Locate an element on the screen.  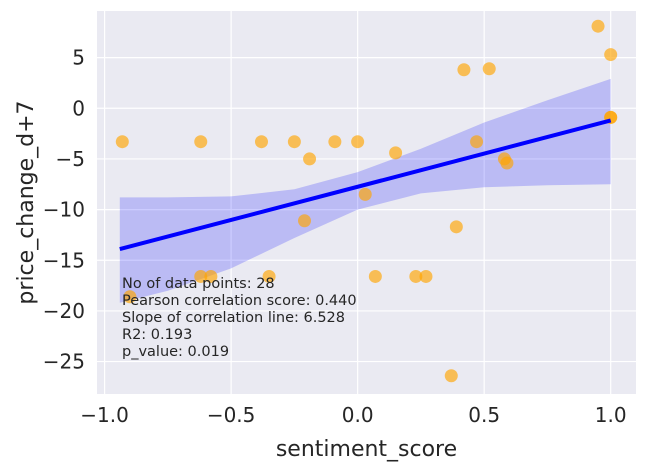
y-tick-label-5: −20 is located at coordinates (64, 311).